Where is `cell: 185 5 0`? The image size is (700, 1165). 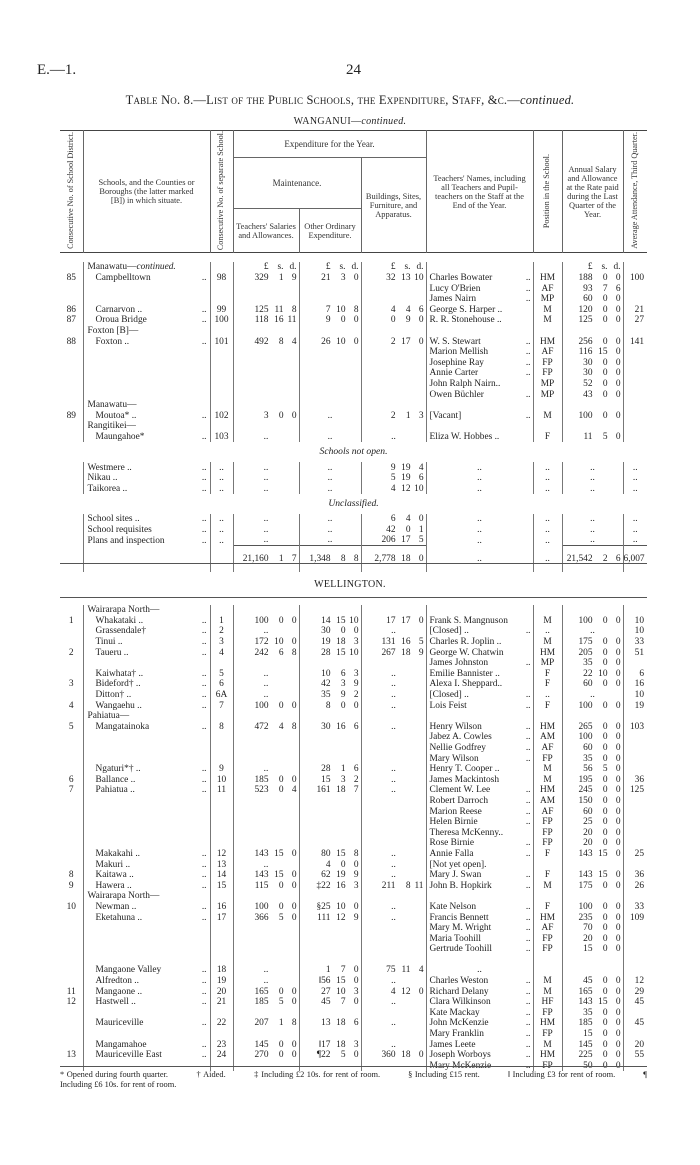 cell: 185 5 0 is located at coordinates (265, 1002).